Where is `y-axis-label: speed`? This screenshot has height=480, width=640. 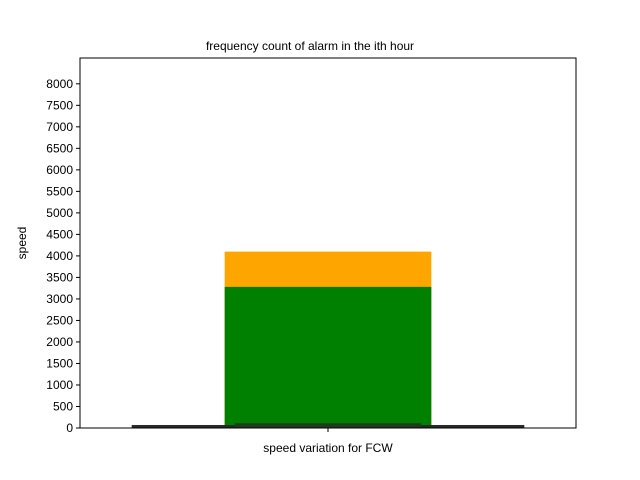
y-axis-label: speed is located at coordinates (22, 243).